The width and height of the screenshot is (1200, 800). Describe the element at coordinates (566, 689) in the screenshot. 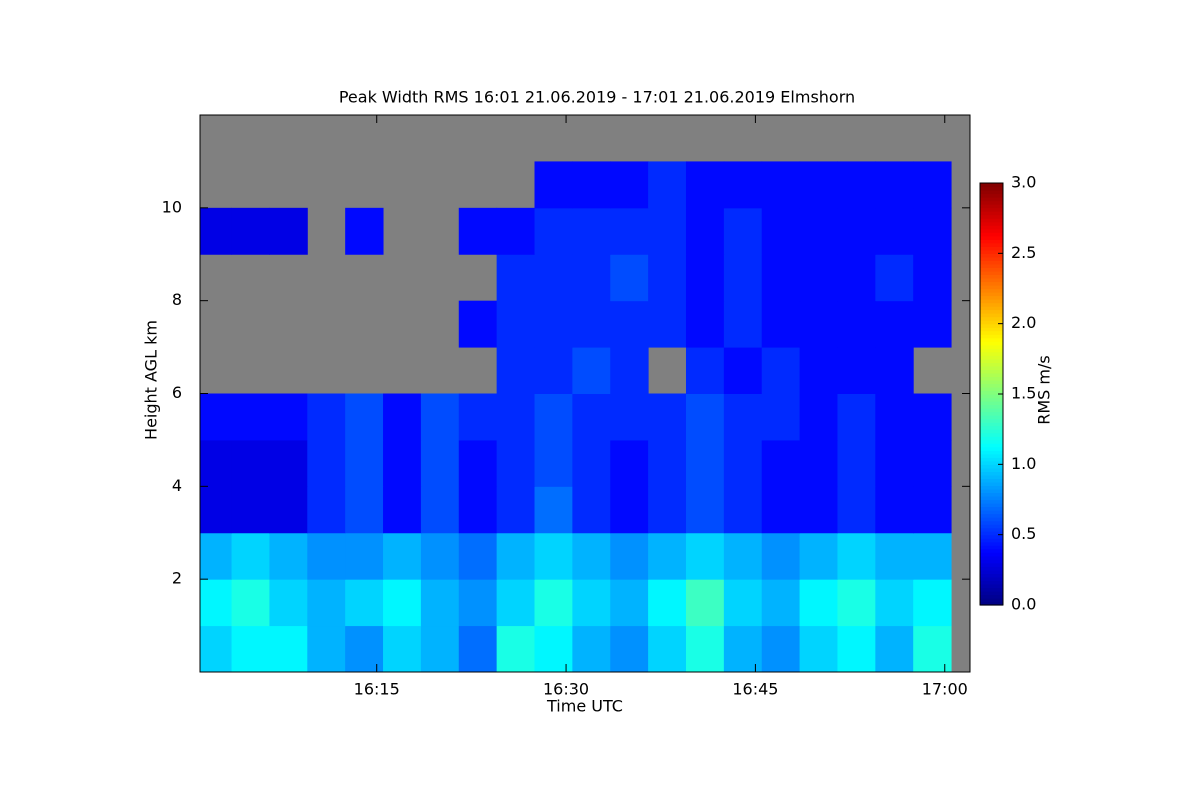

I see `x-tick-label: 16:30` at that location.